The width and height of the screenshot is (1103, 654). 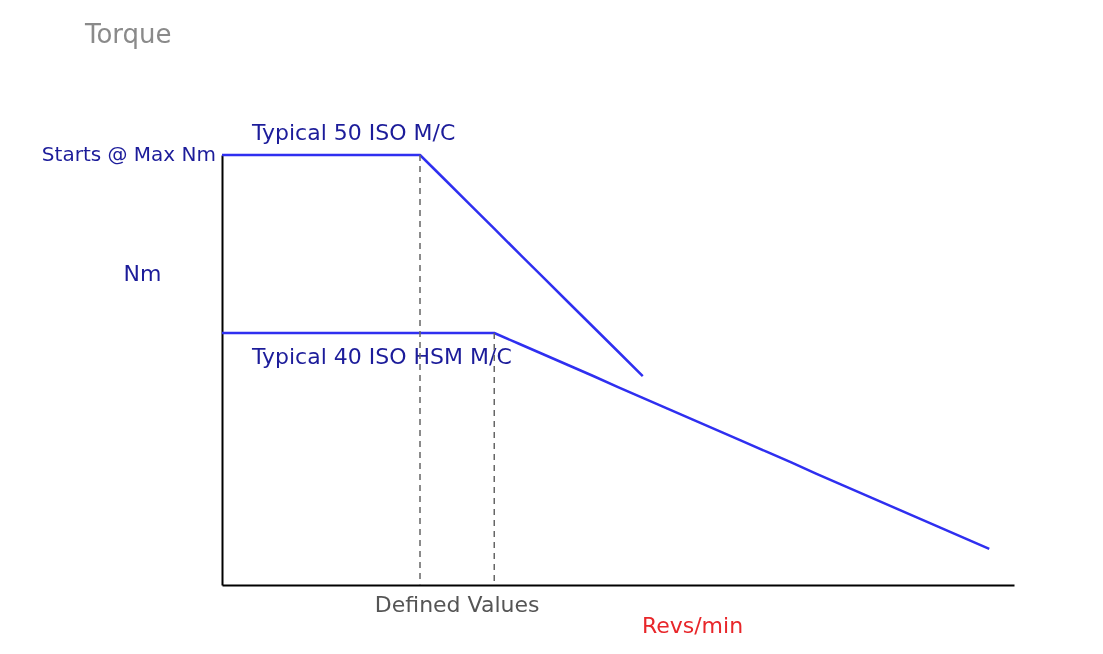 What do you see at coordinates (142, 273) in the screenshot?
I see `y-axis-title: Nm` at bounding box center [142, 273].